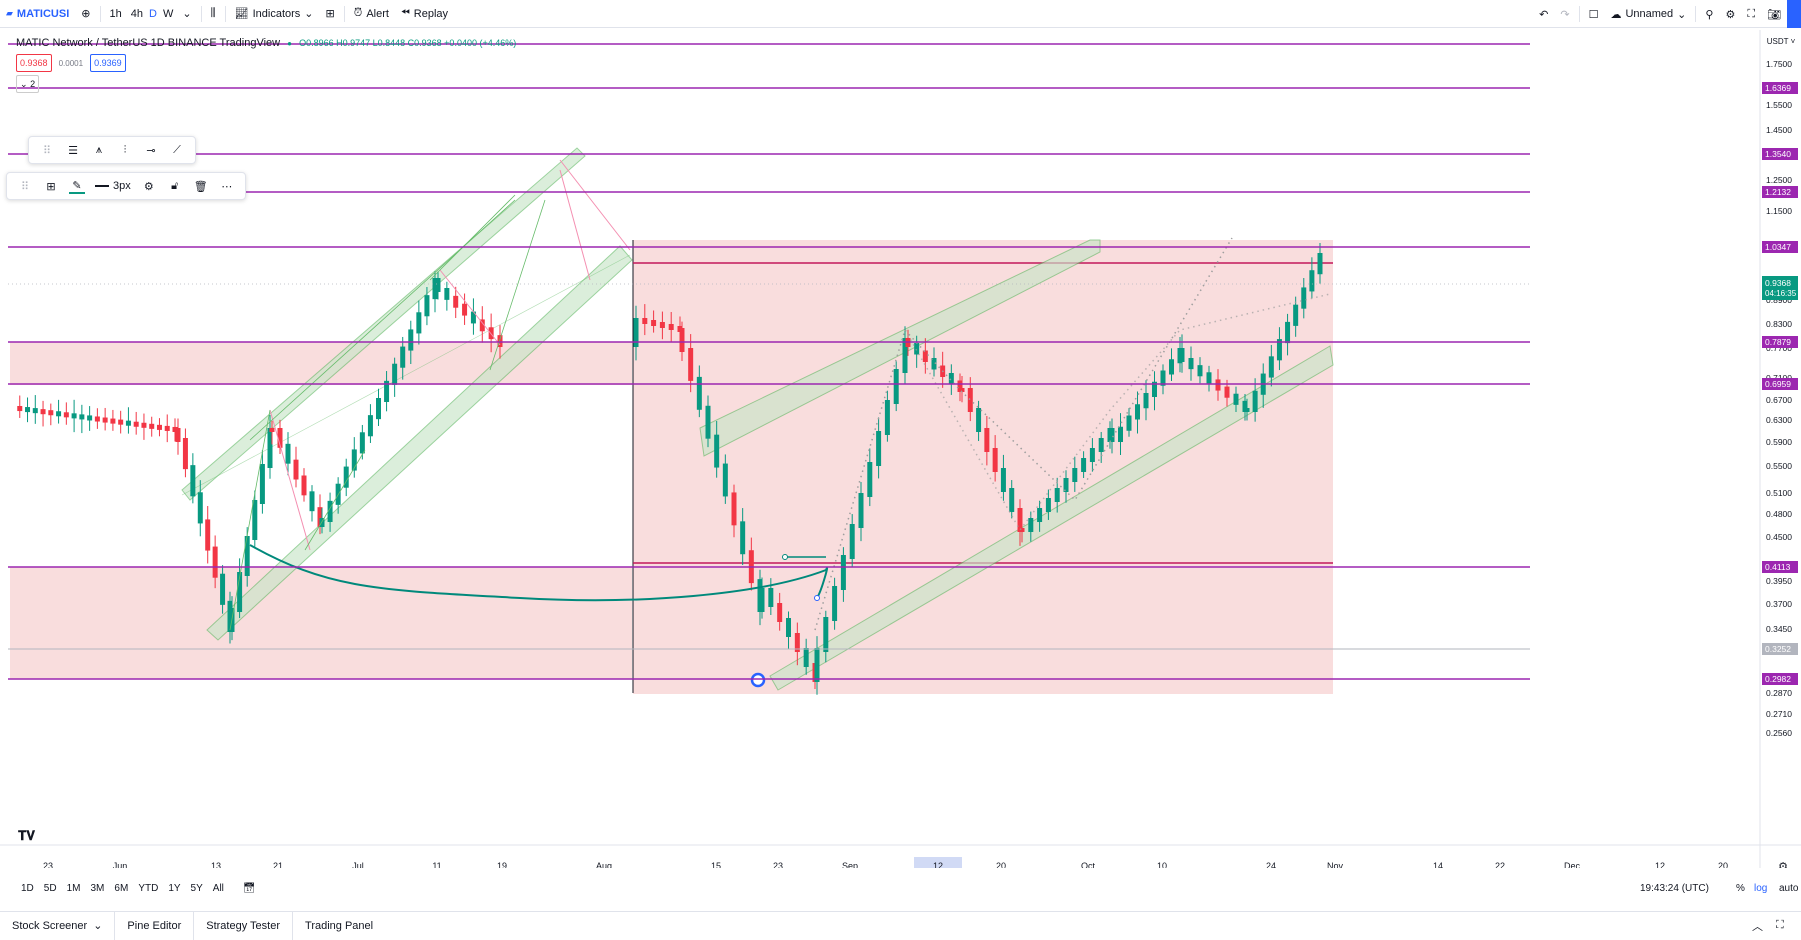 The height and width of the screenshot is (940, 1801). What do you see at coordinates (218, 888) in the screenshot?
I see `range-all: All` at bounding box center [218, 888].